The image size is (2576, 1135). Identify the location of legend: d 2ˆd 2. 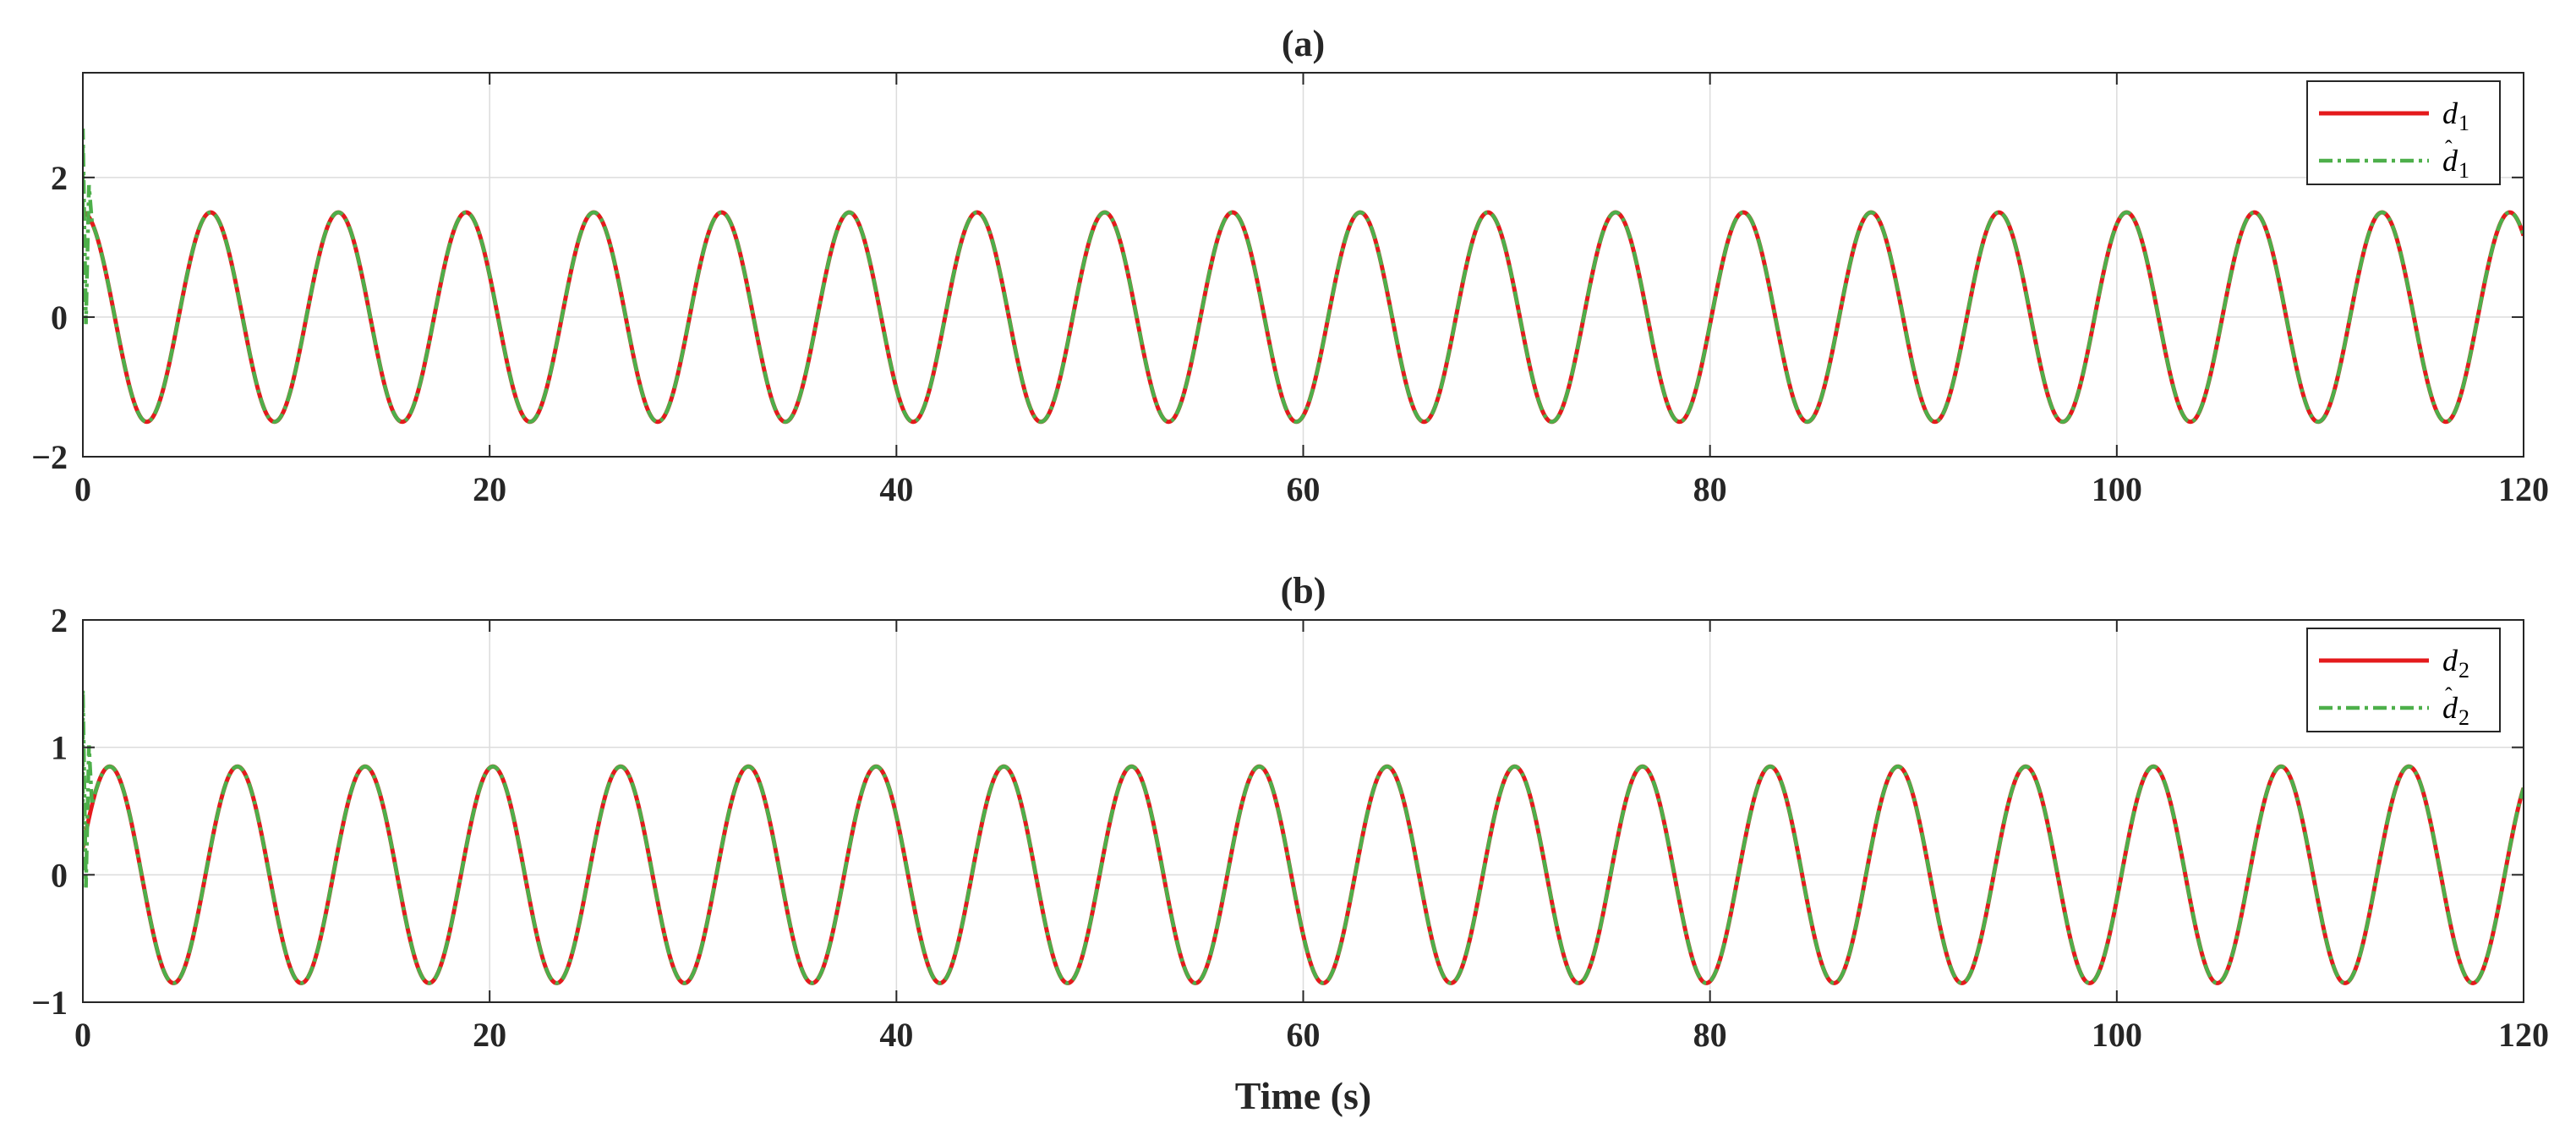
(2403, 680).